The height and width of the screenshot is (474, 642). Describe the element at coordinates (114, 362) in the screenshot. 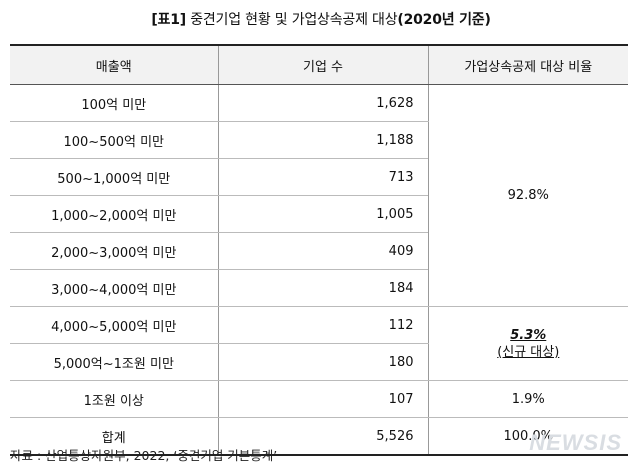

I see `revenue-cell: 5,000억~1조원 미만` at that location.